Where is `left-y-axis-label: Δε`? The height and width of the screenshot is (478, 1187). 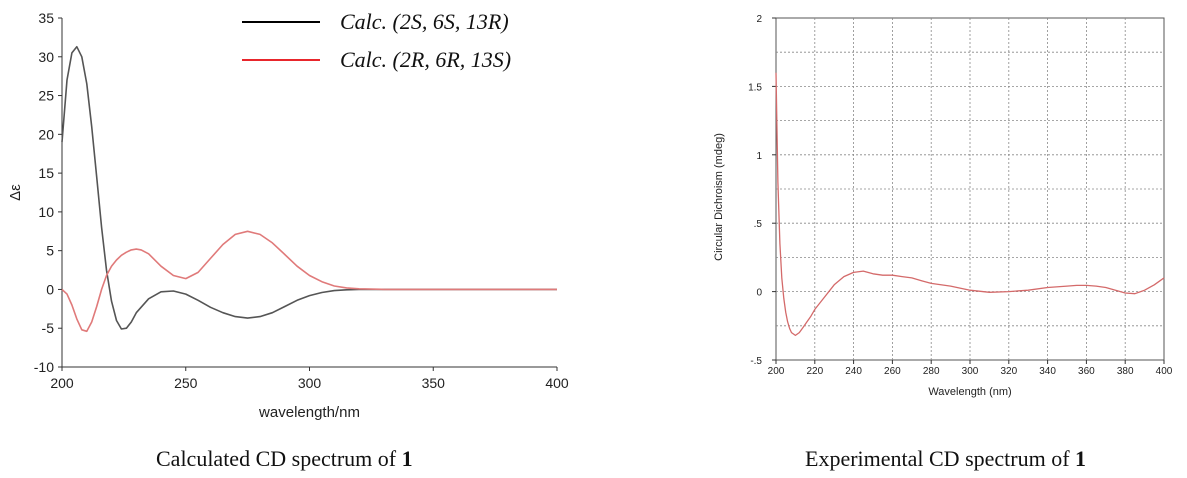
left-y-axis-label: Δε is located at coordinates (15, 192).